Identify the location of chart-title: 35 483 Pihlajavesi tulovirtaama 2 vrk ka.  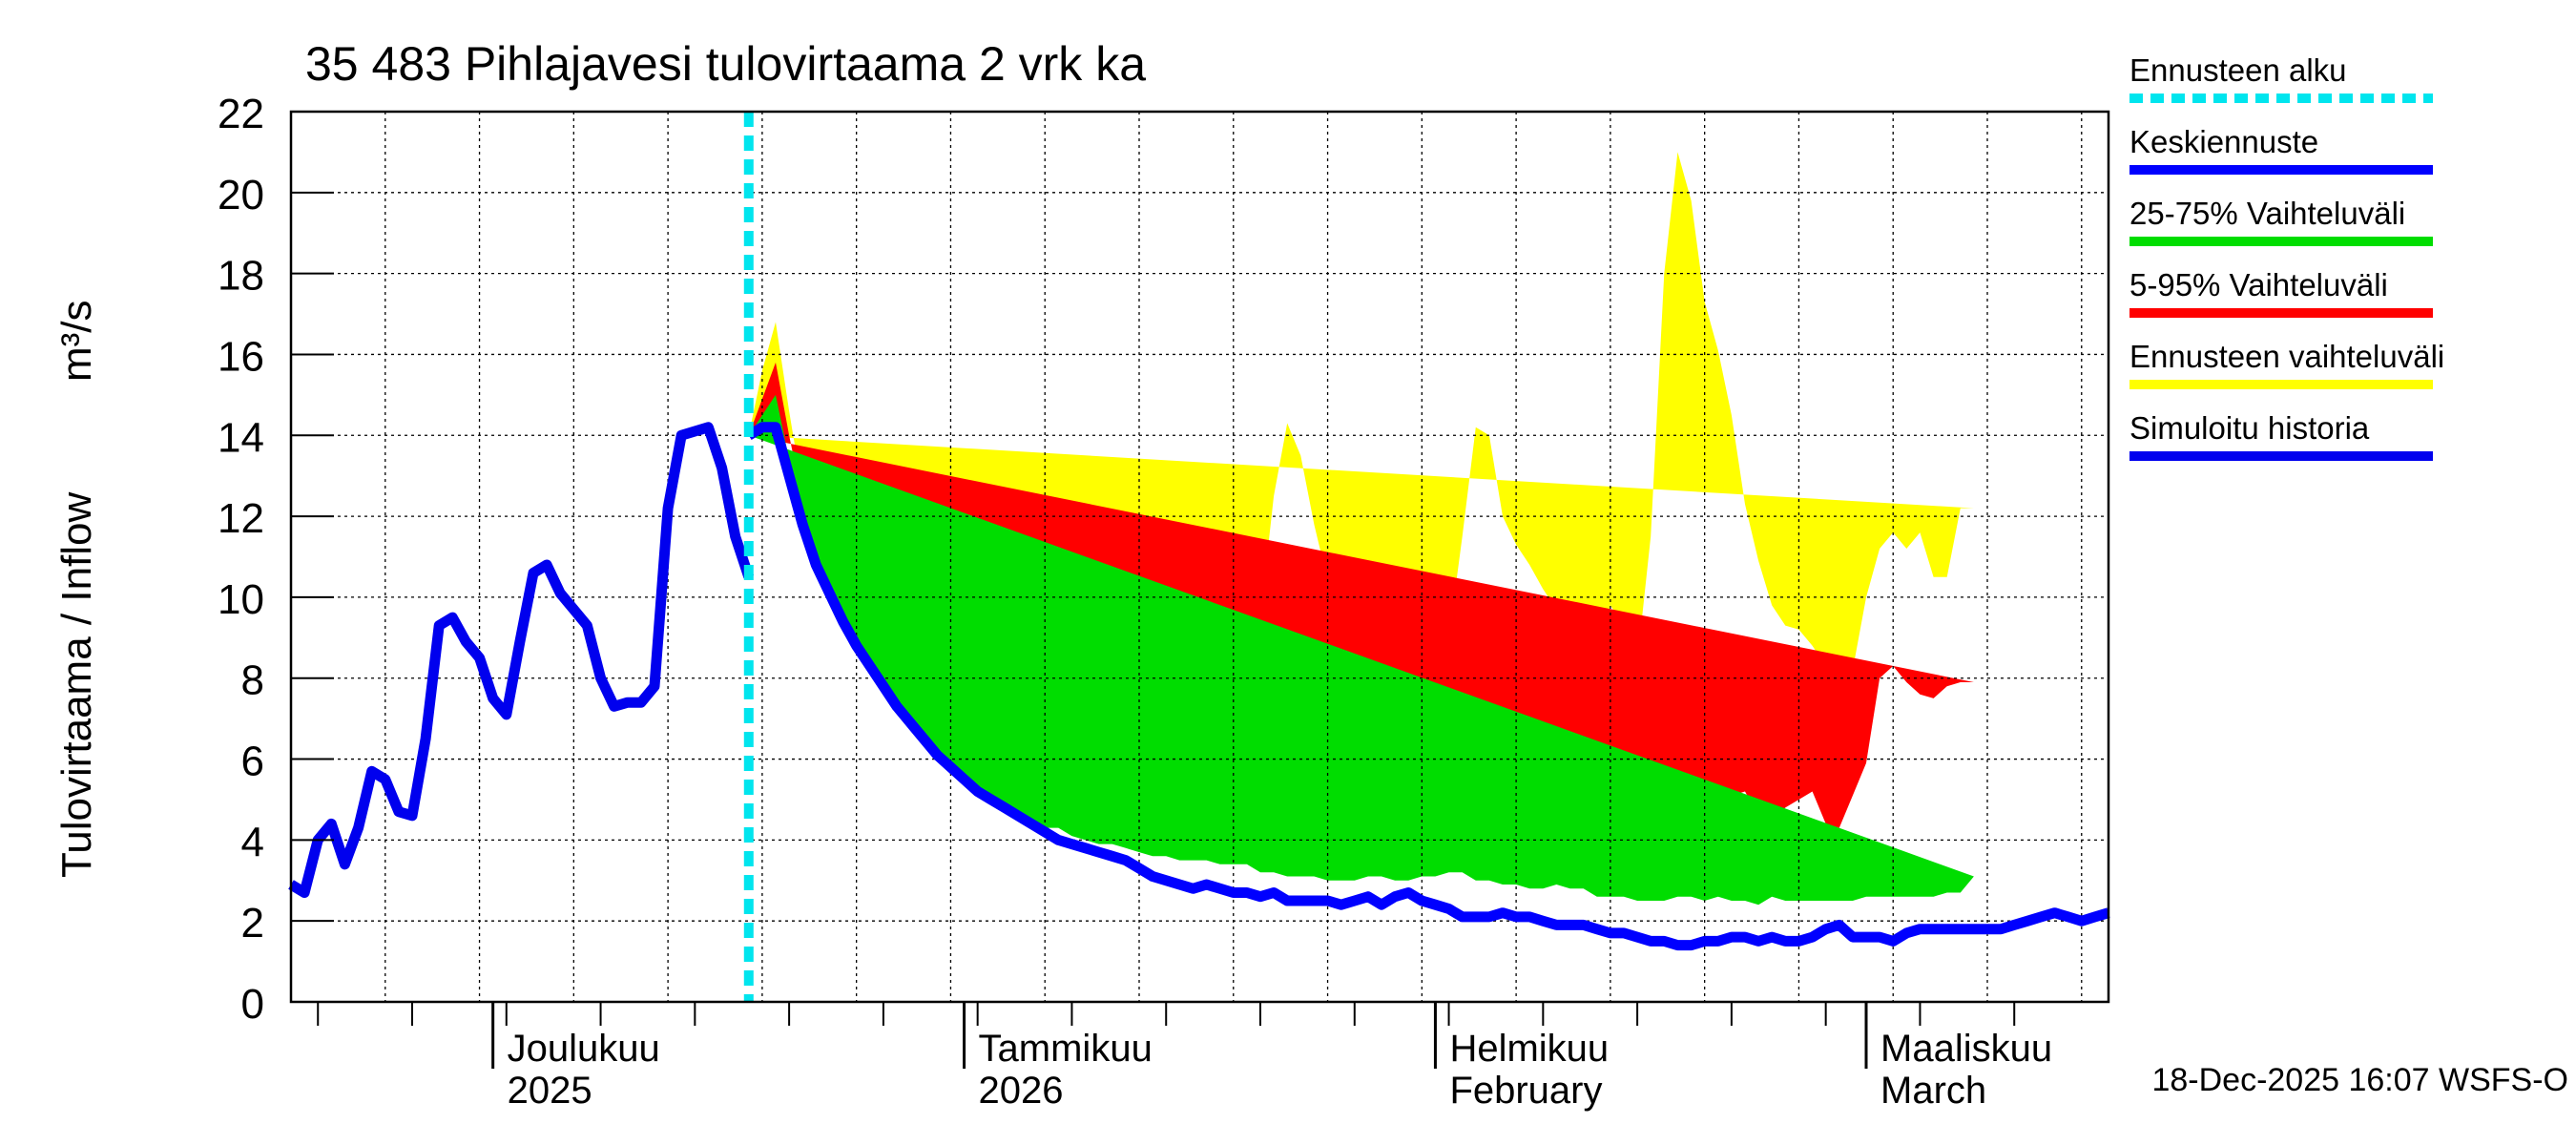
(725, 64).